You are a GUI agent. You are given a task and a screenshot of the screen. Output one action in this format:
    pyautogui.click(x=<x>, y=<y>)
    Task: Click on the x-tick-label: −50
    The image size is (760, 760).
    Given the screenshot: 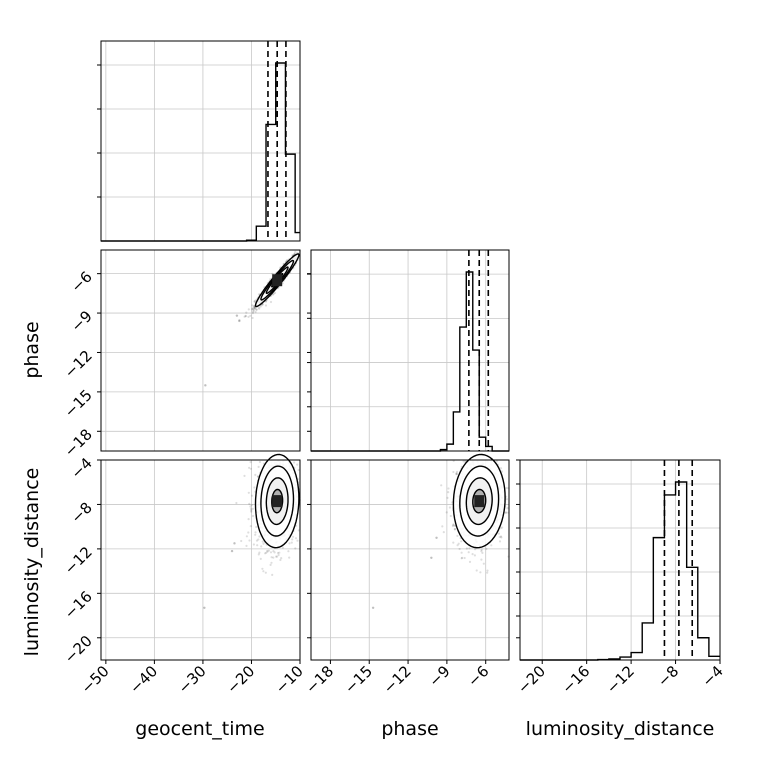 What is the action you would take?
    pyautogui.click(x=95, y=679)
    